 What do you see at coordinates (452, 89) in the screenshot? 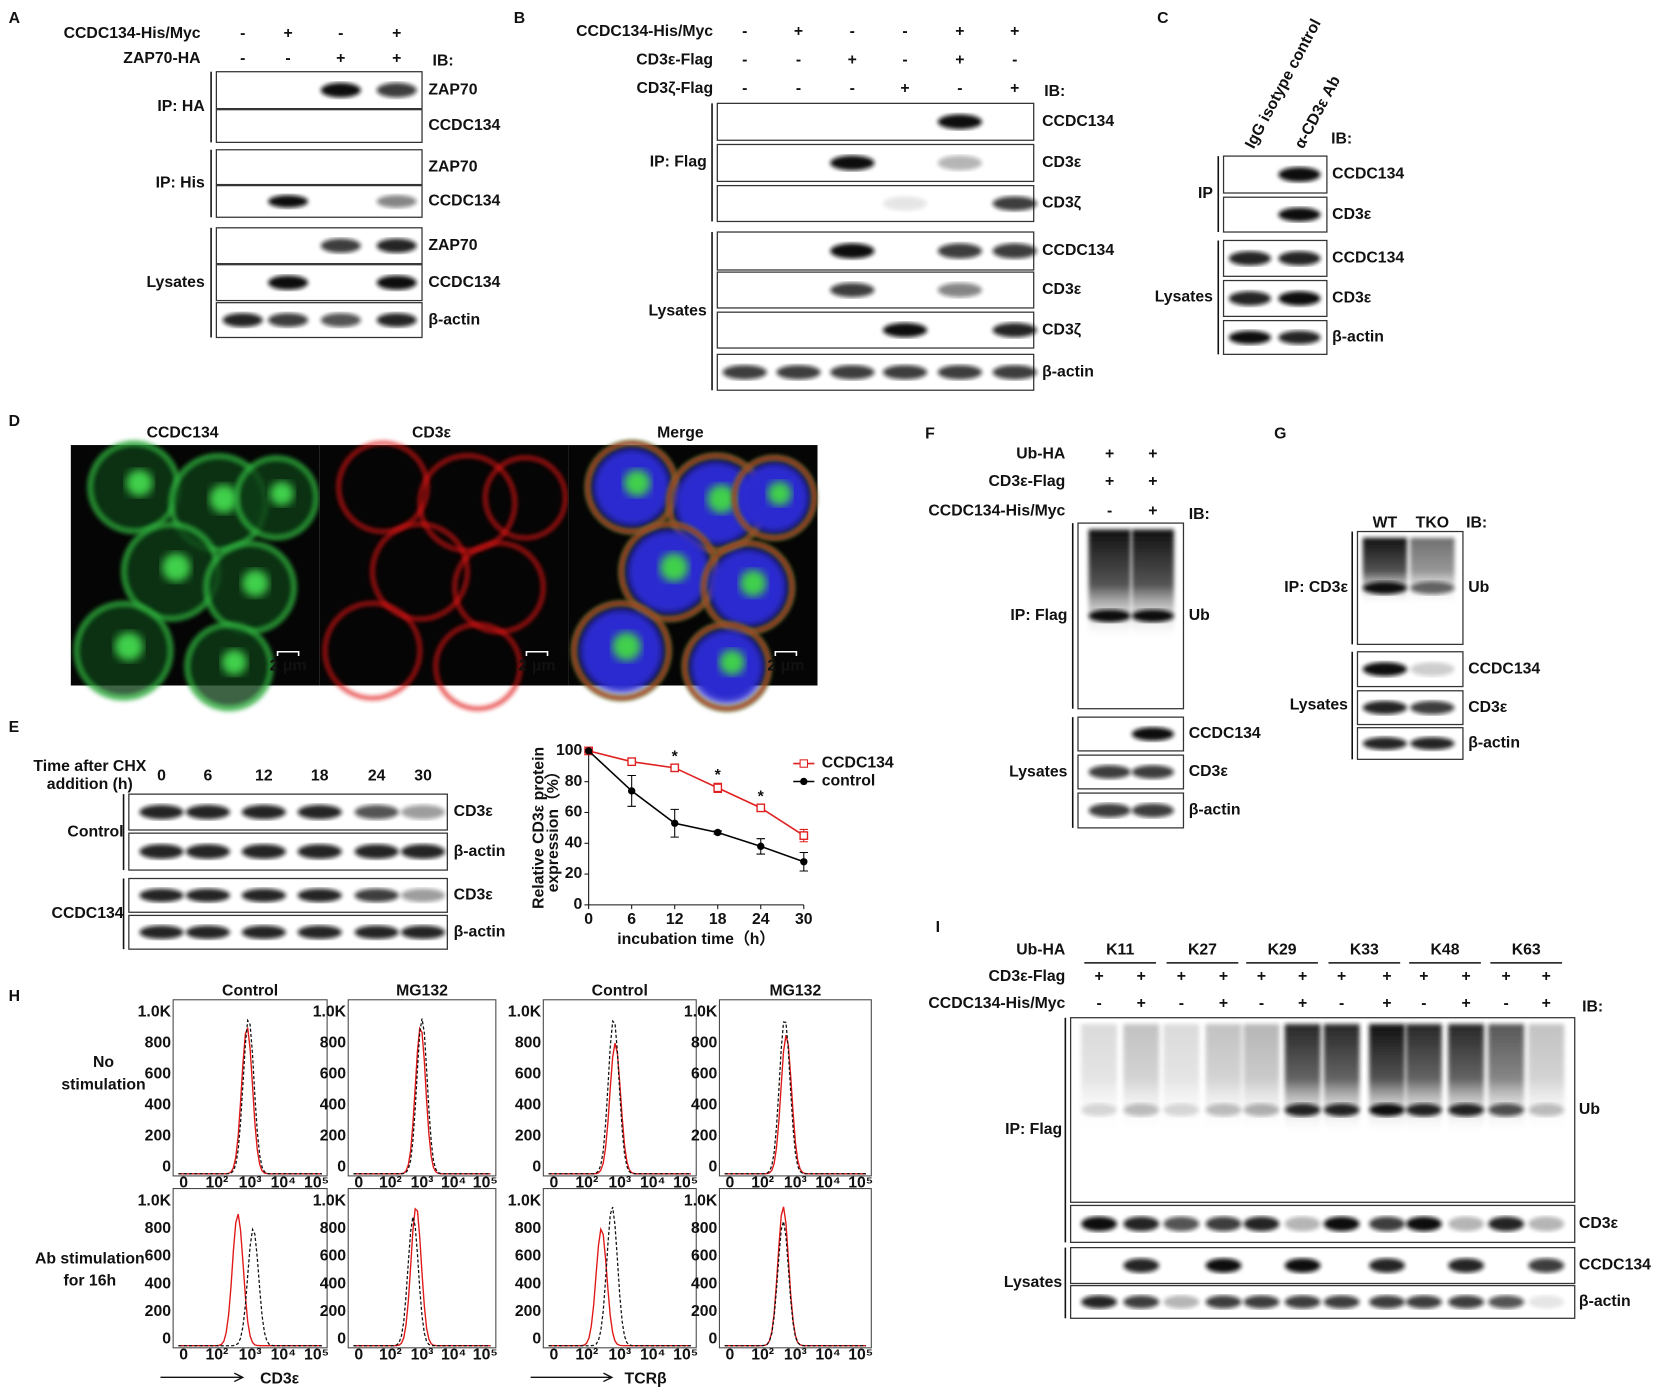
I see `blot-label: ZAP70` at bounding box center [452, 89].